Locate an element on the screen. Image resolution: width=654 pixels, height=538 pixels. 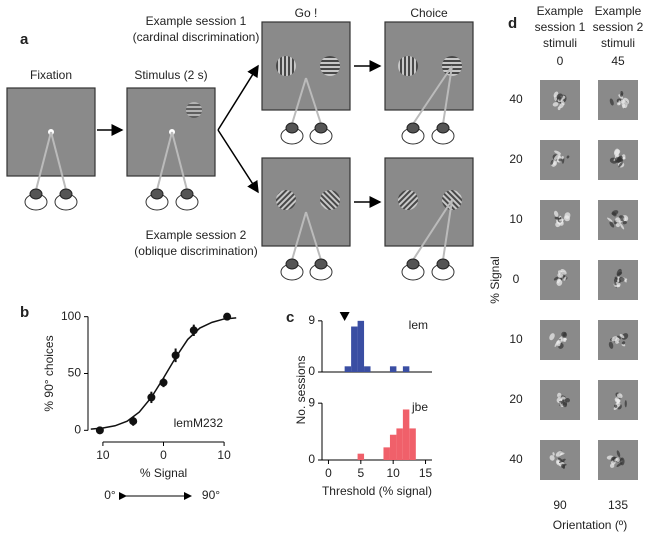
stage-label: Go ! is located at coordinates (306, 13).